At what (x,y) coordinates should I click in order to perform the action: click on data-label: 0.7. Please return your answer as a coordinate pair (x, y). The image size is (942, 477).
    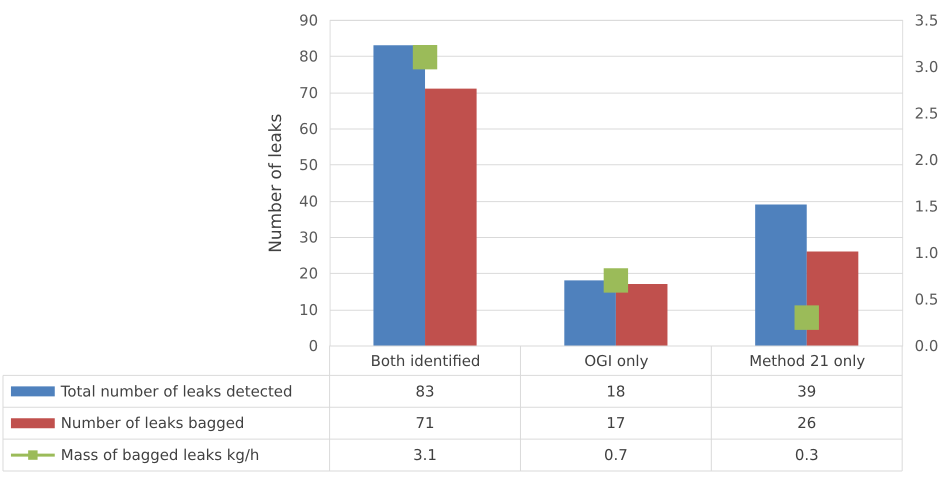
    Looking at the image, I should click on (616, 455).